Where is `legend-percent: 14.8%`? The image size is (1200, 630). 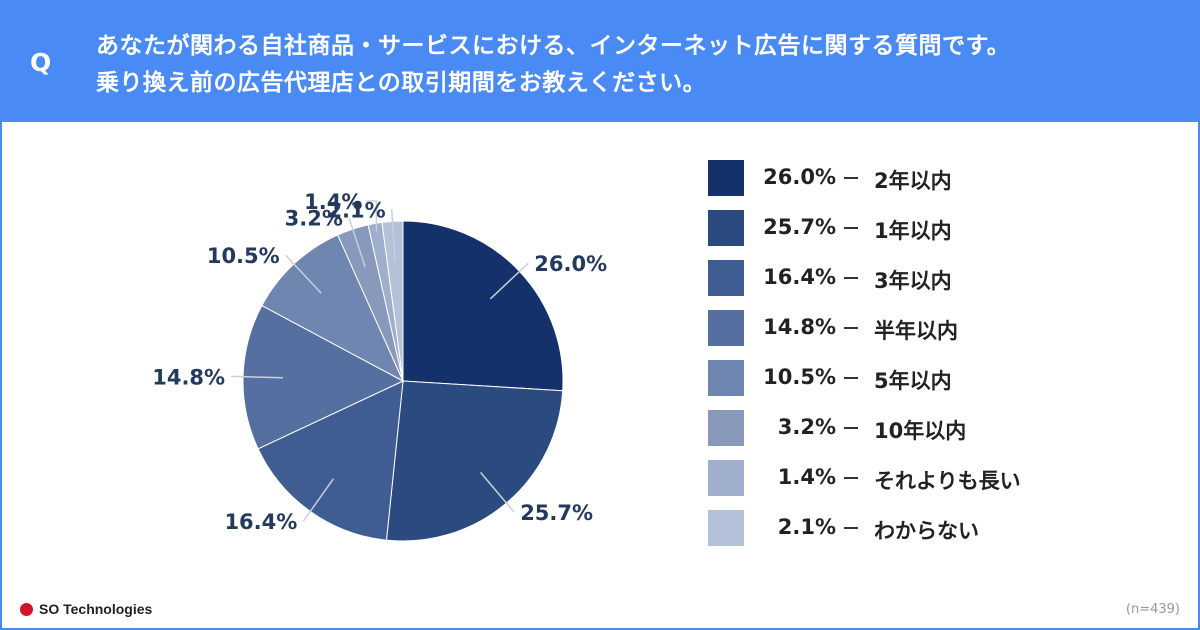 legend-percent: 14.8% is located at coordinates (799, 327).